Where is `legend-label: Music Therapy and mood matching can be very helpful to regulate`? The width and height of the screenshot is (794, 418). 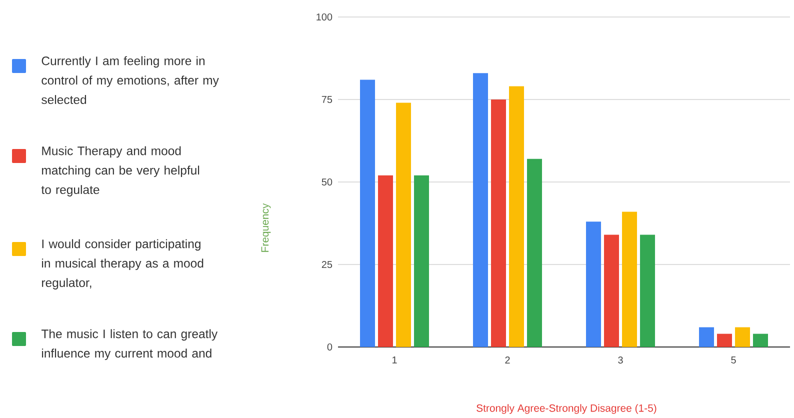
legend-label: Music Therapy and mood matching can be very helpful to regulate is located at coordinates (120, 171).